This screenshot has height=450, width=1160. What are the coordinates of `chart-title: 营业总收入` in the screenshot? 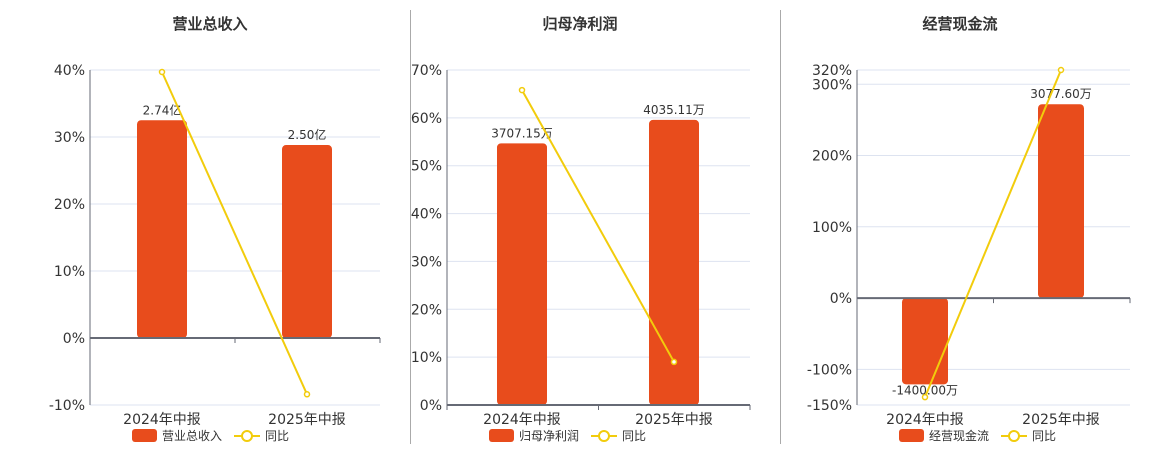 It's located at (209, 24).